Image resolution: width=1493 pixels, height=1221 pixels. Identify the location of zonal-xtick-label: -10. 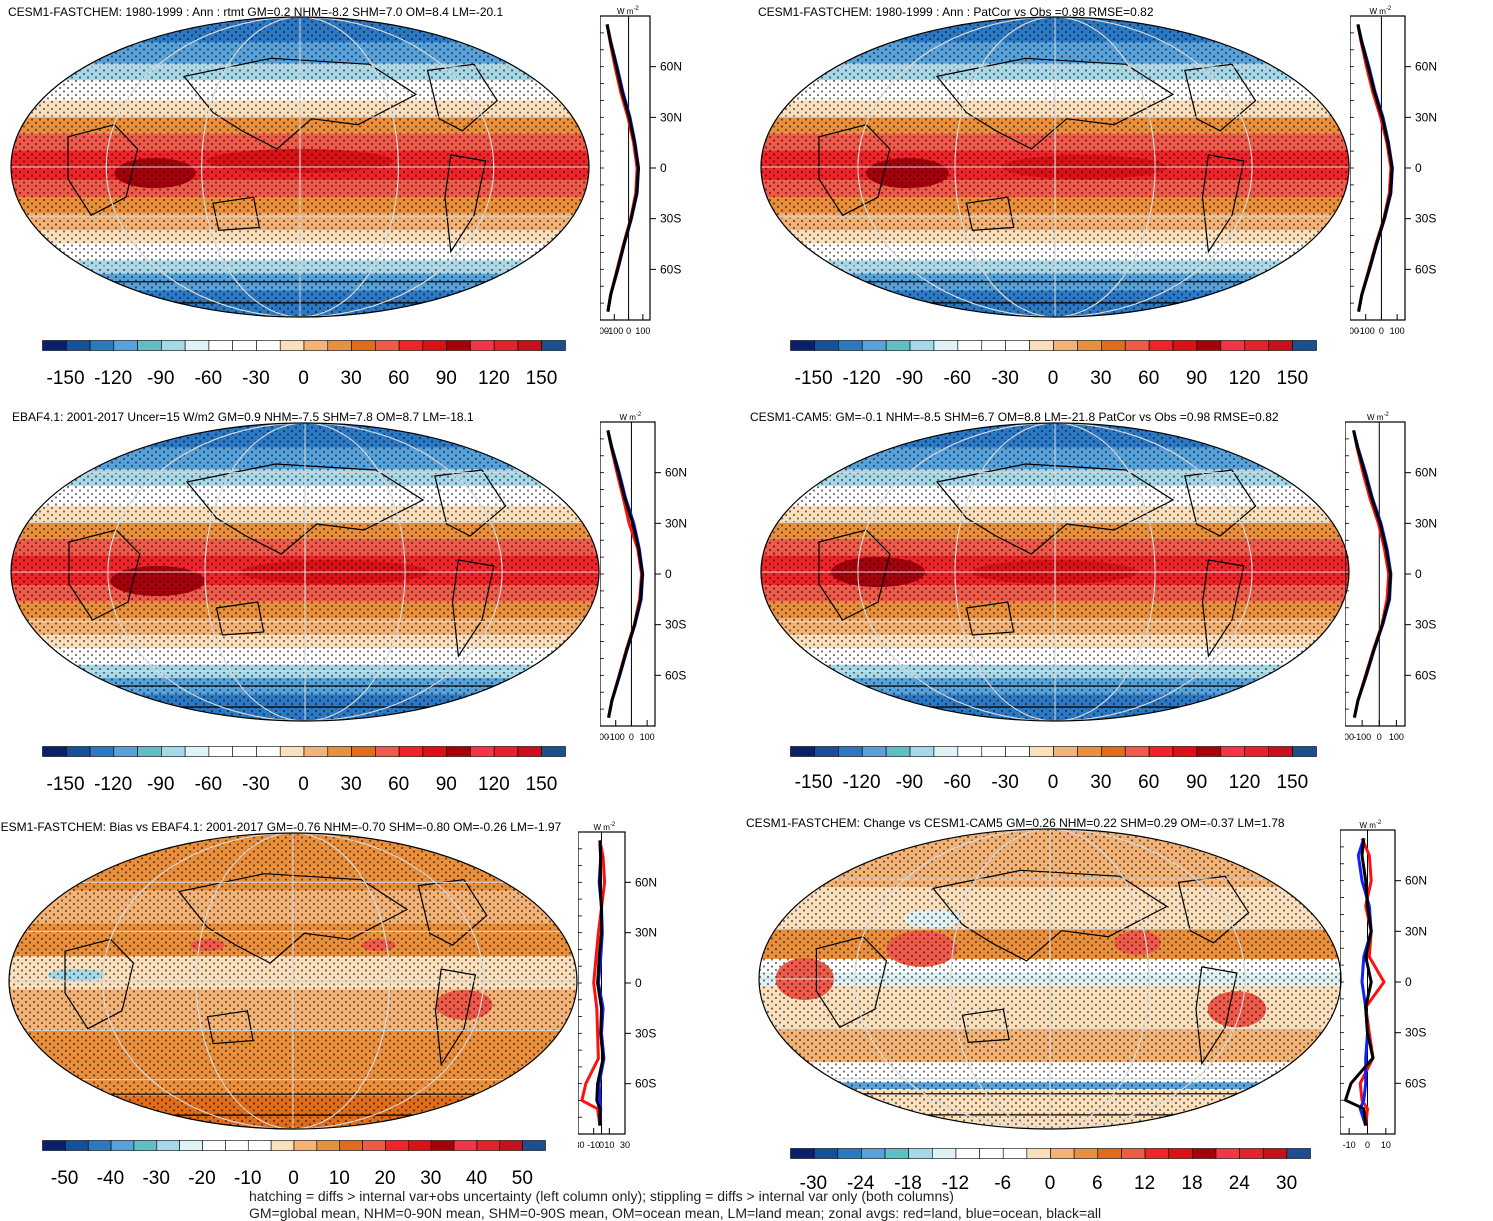
(1349, 1145).